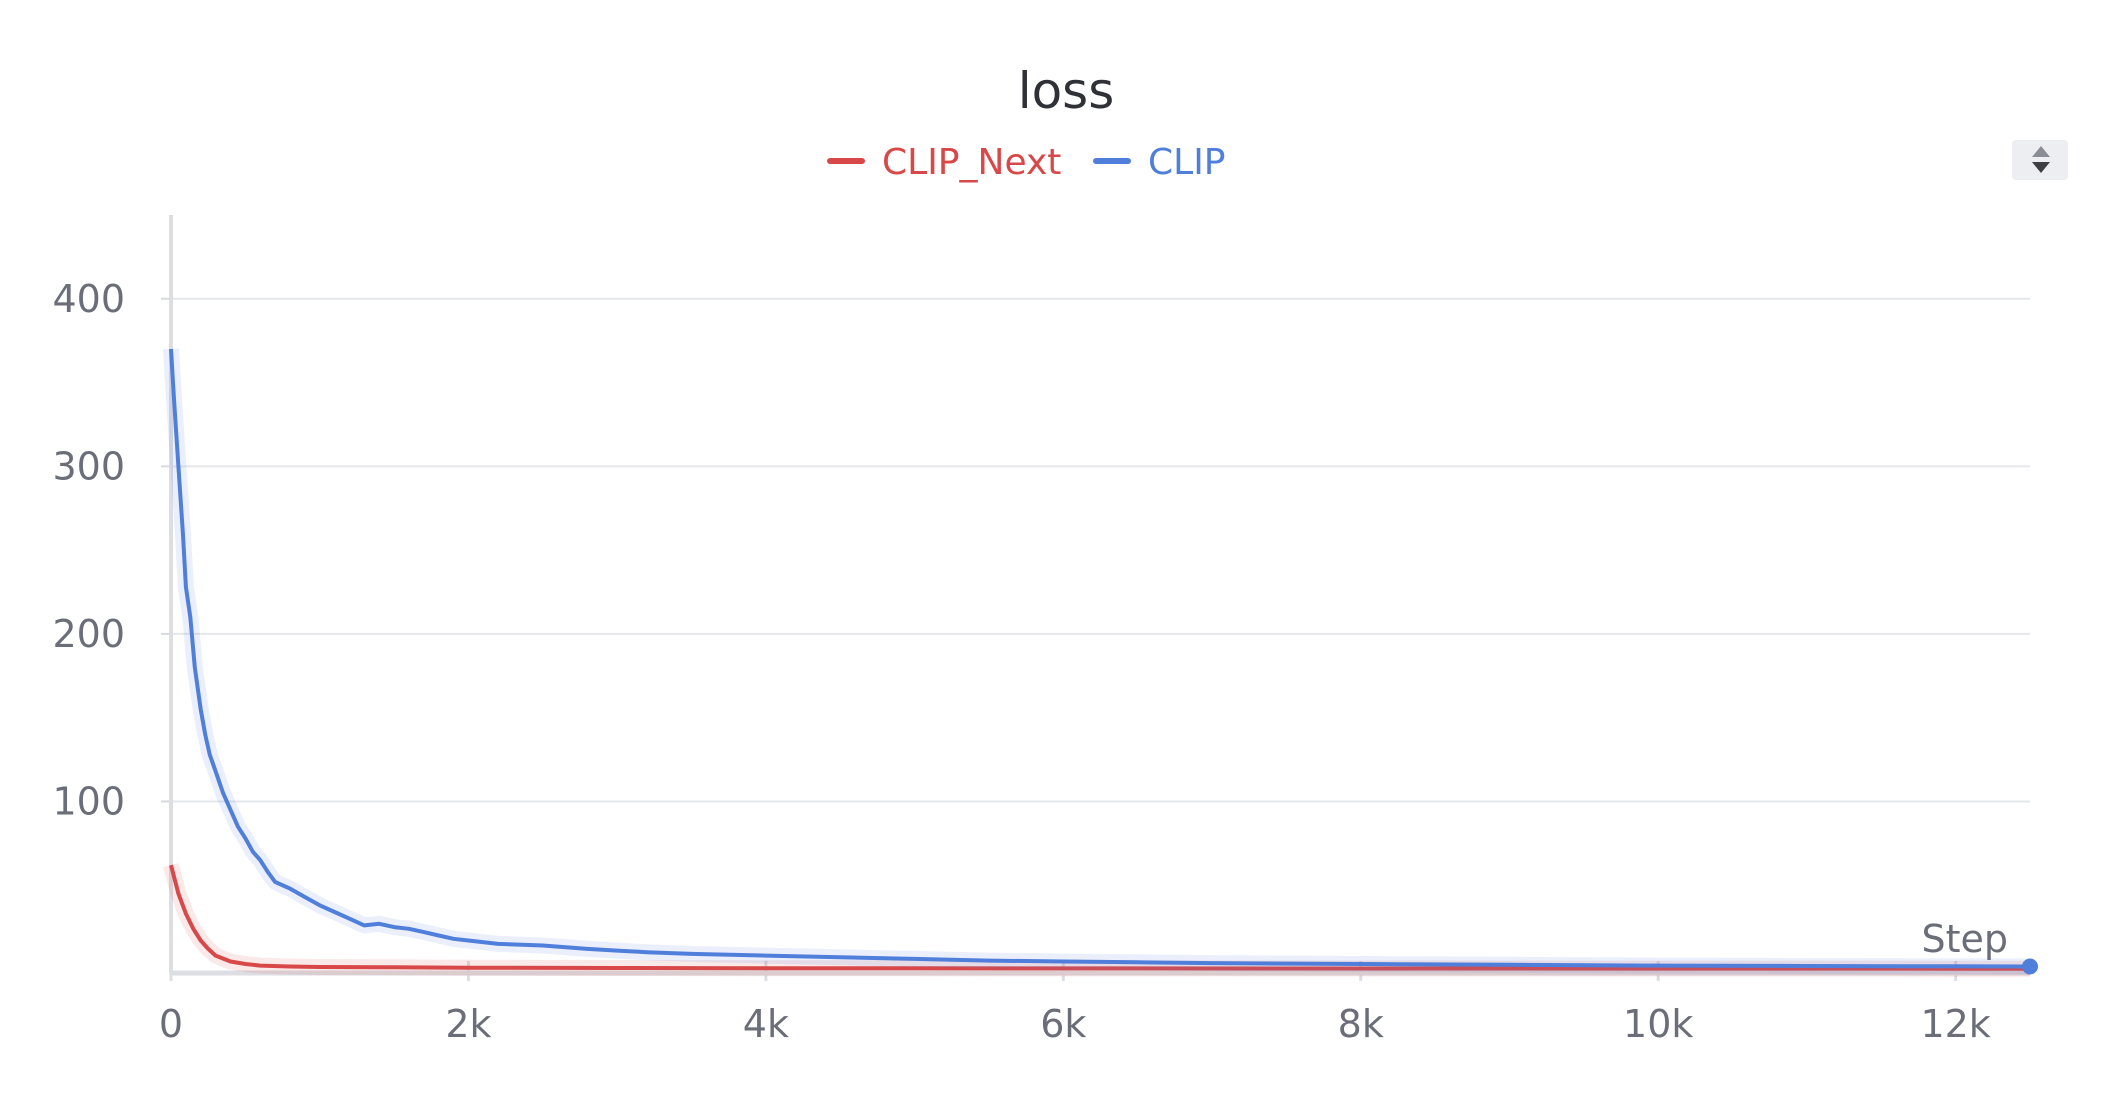  What do you see at coordinates (88, 466) in the screenshot?
I see `y-tick-label: 300` at bounding box center [88, 466].